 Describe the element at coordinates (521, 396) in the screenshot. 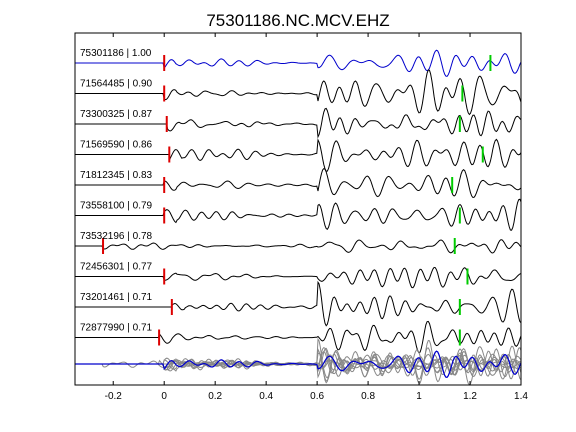

I see `x-tick-label: 1.4` at that location.